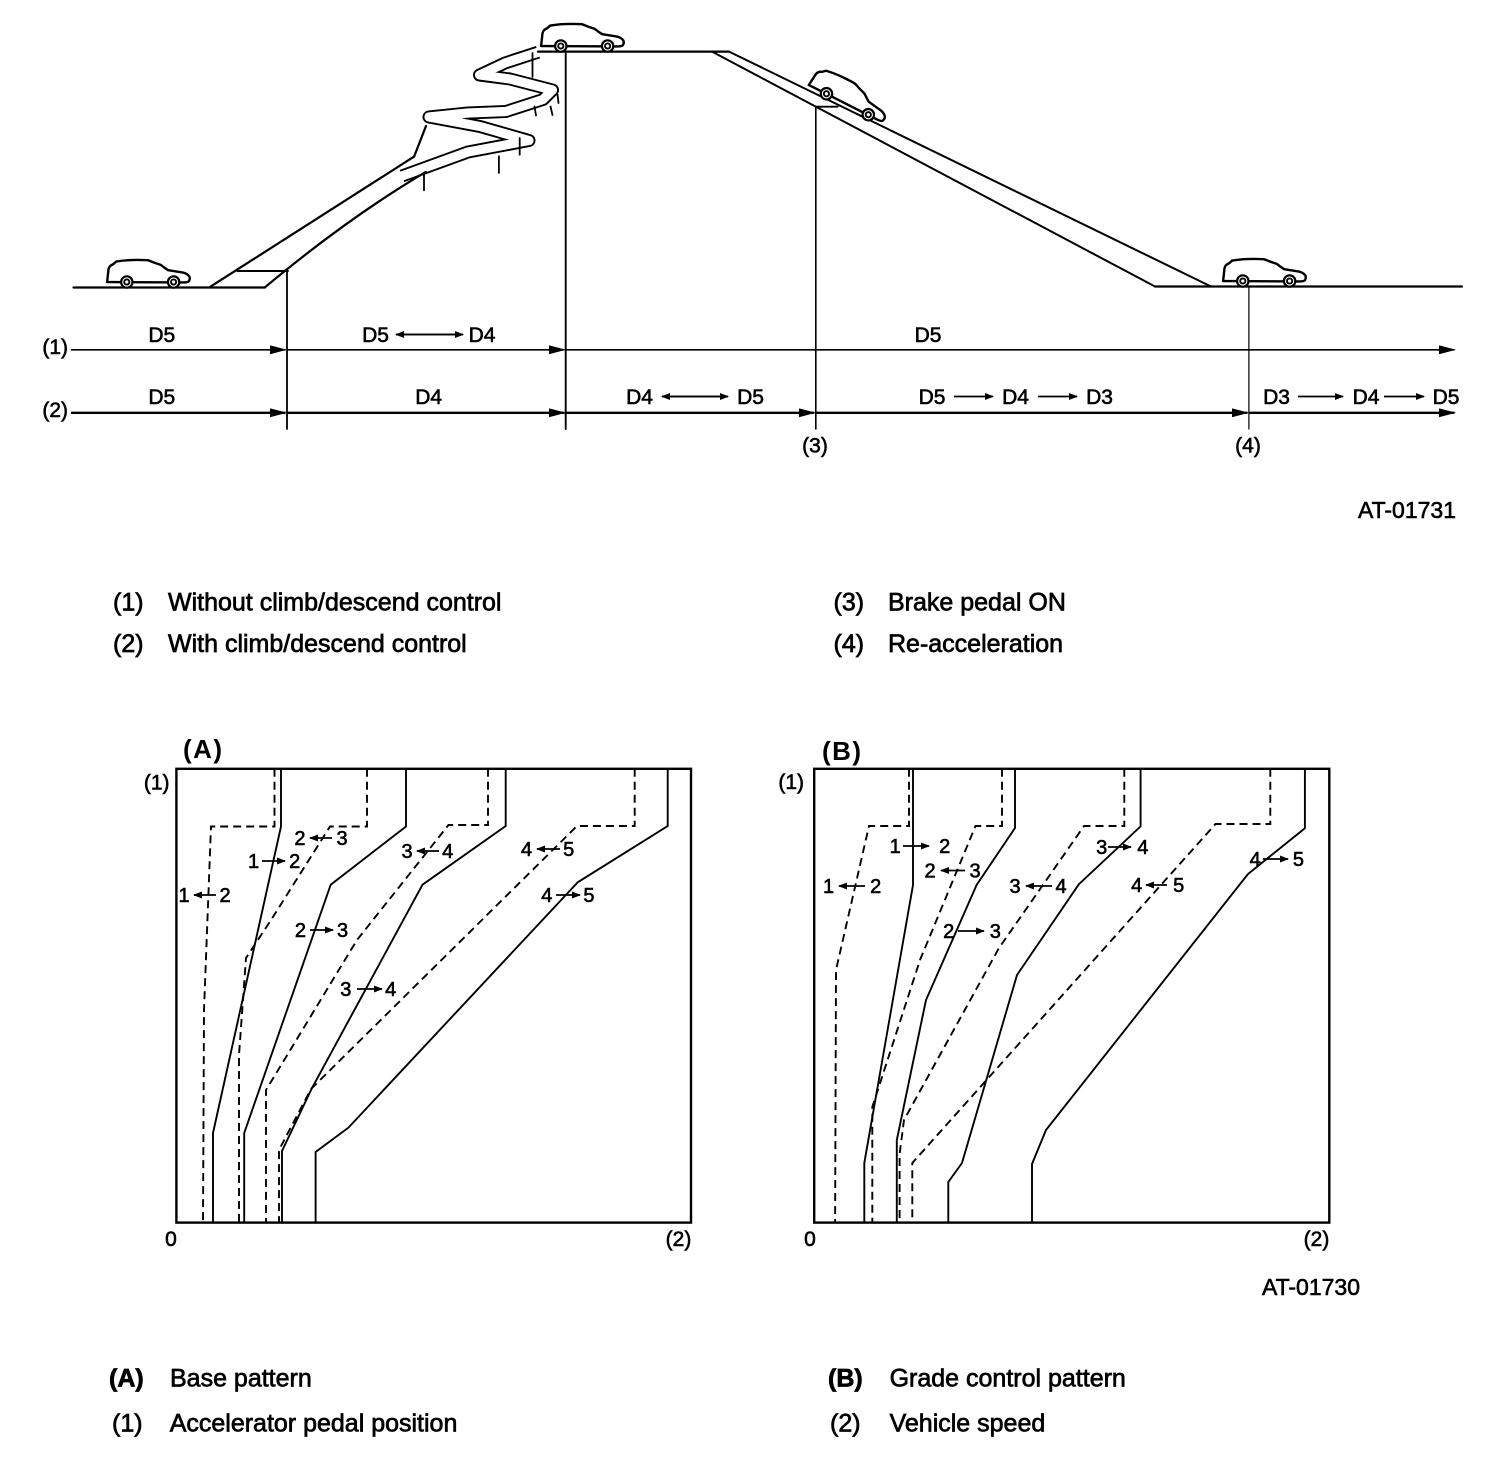 This screenshot has width=1504, height=1466. I want to click on svg-text: Brake pedal ON, so click(977, 603).